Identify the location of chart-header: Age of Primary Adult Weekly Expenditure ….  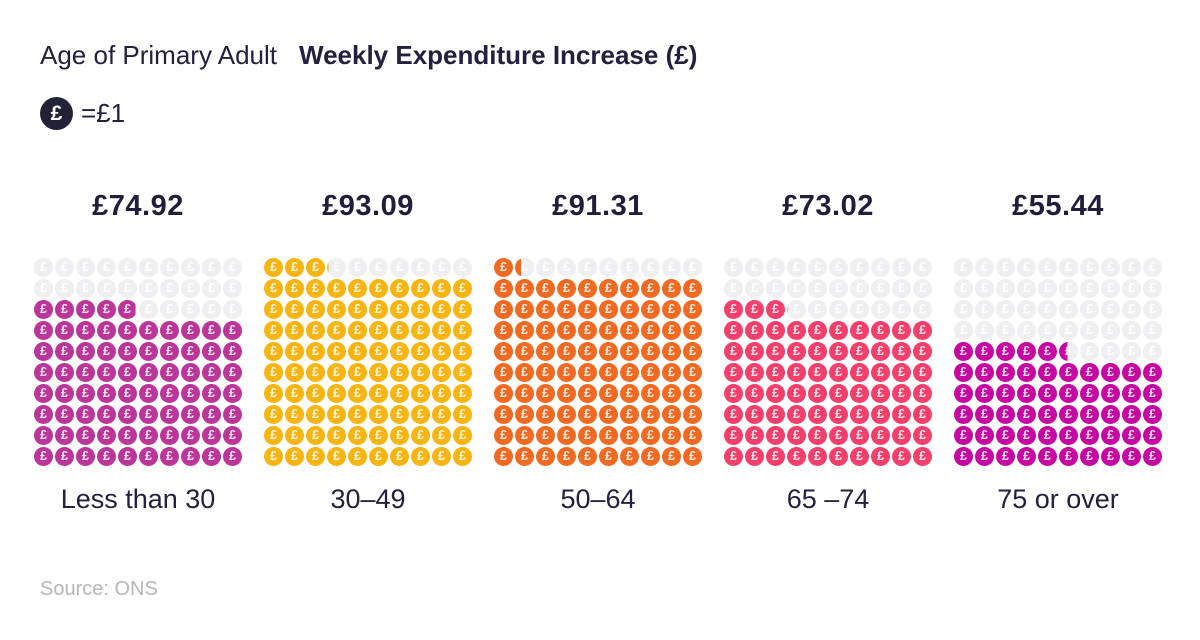
(368, 55).